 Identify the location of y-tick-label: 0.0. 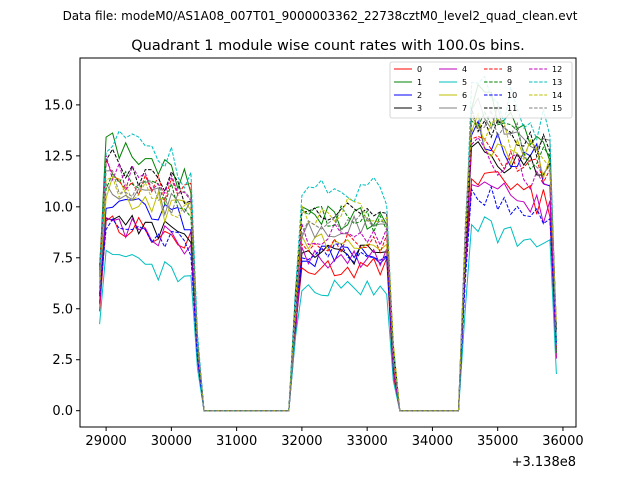
(62, 411).